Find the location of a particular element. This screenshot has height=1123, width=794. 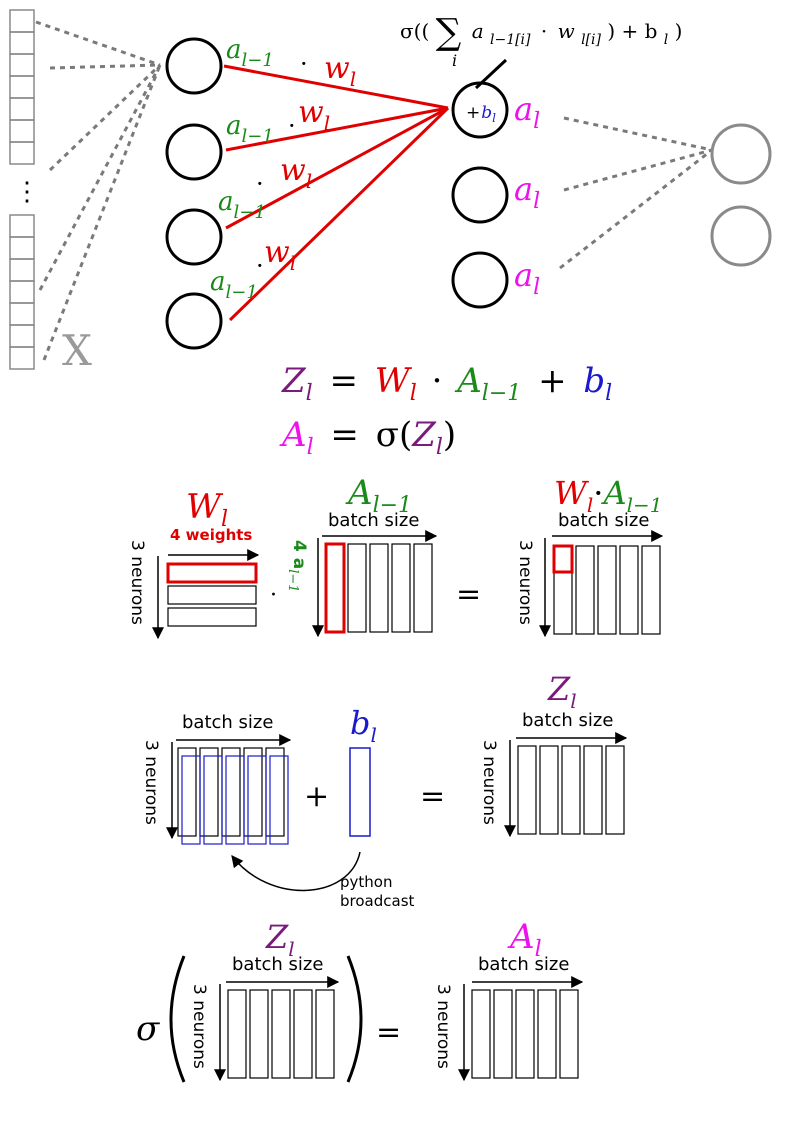

formula-pointer is located at coordinates (491, 74).